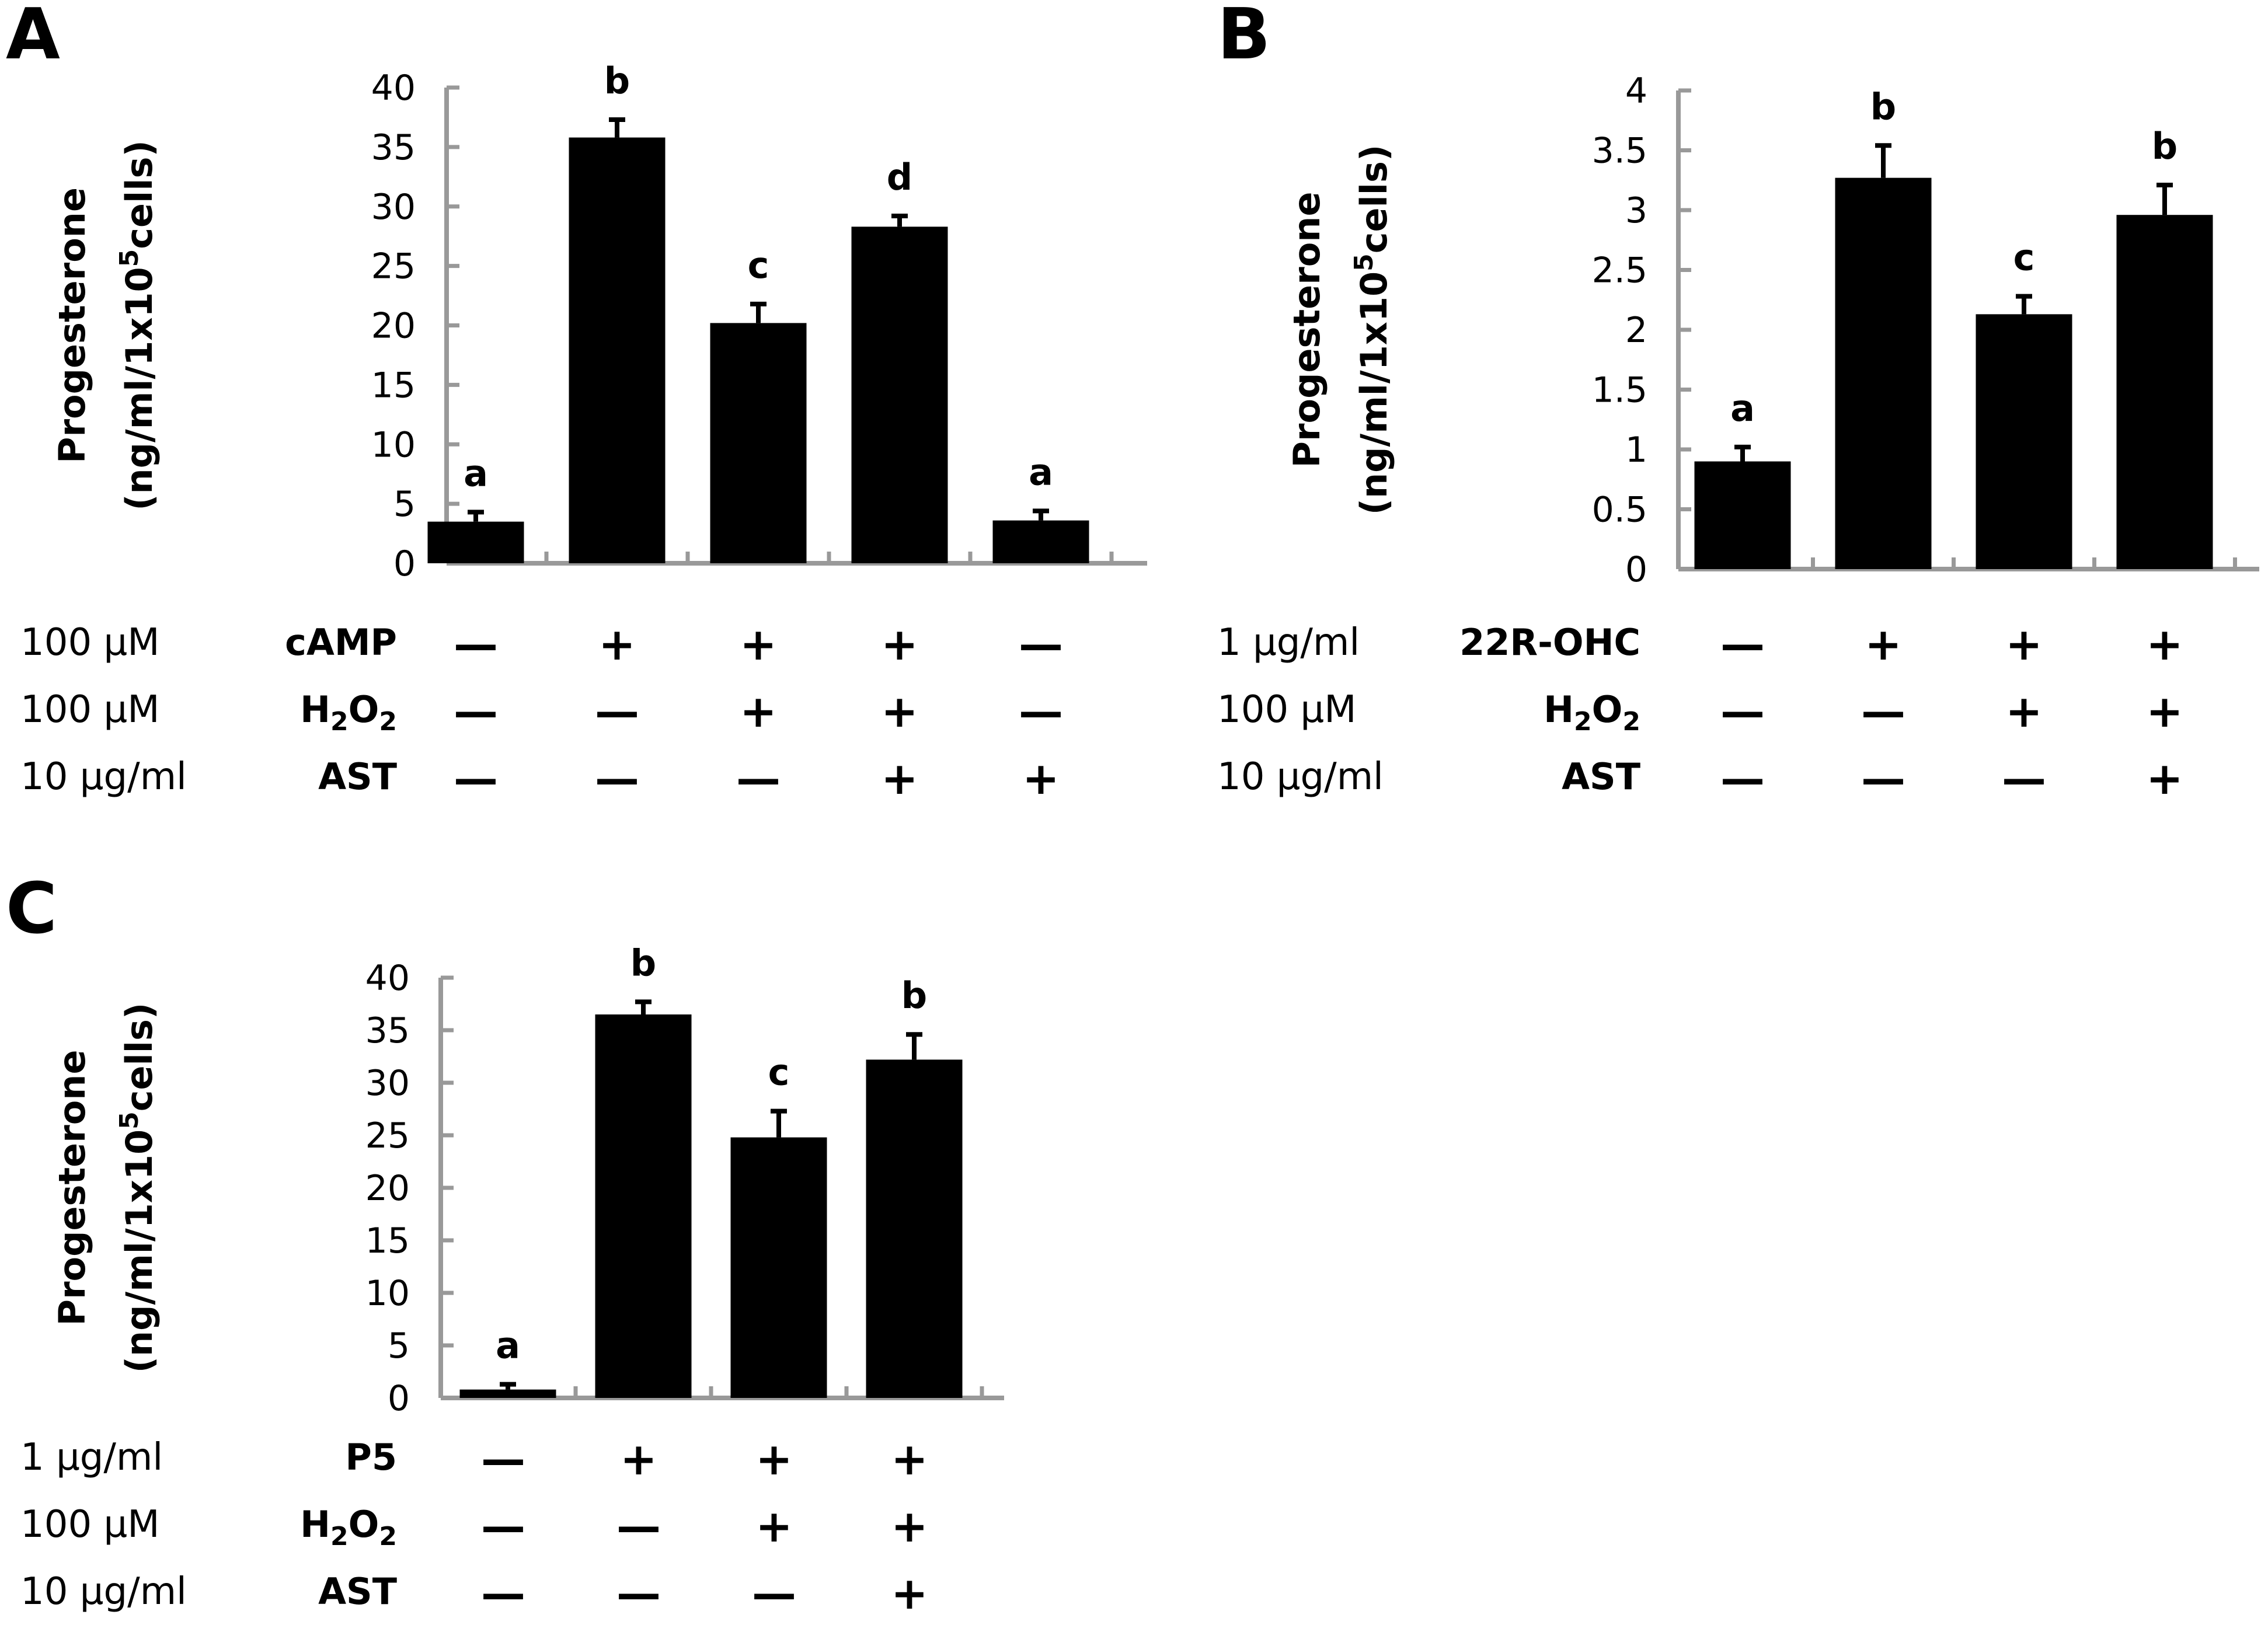 The width and height of the screenshot is (2268, 1632). What do you see at coordinates (1620, 510) in the screenshot?
I see `y-tick-label: 0.5` at bounding box center [1620, 510].